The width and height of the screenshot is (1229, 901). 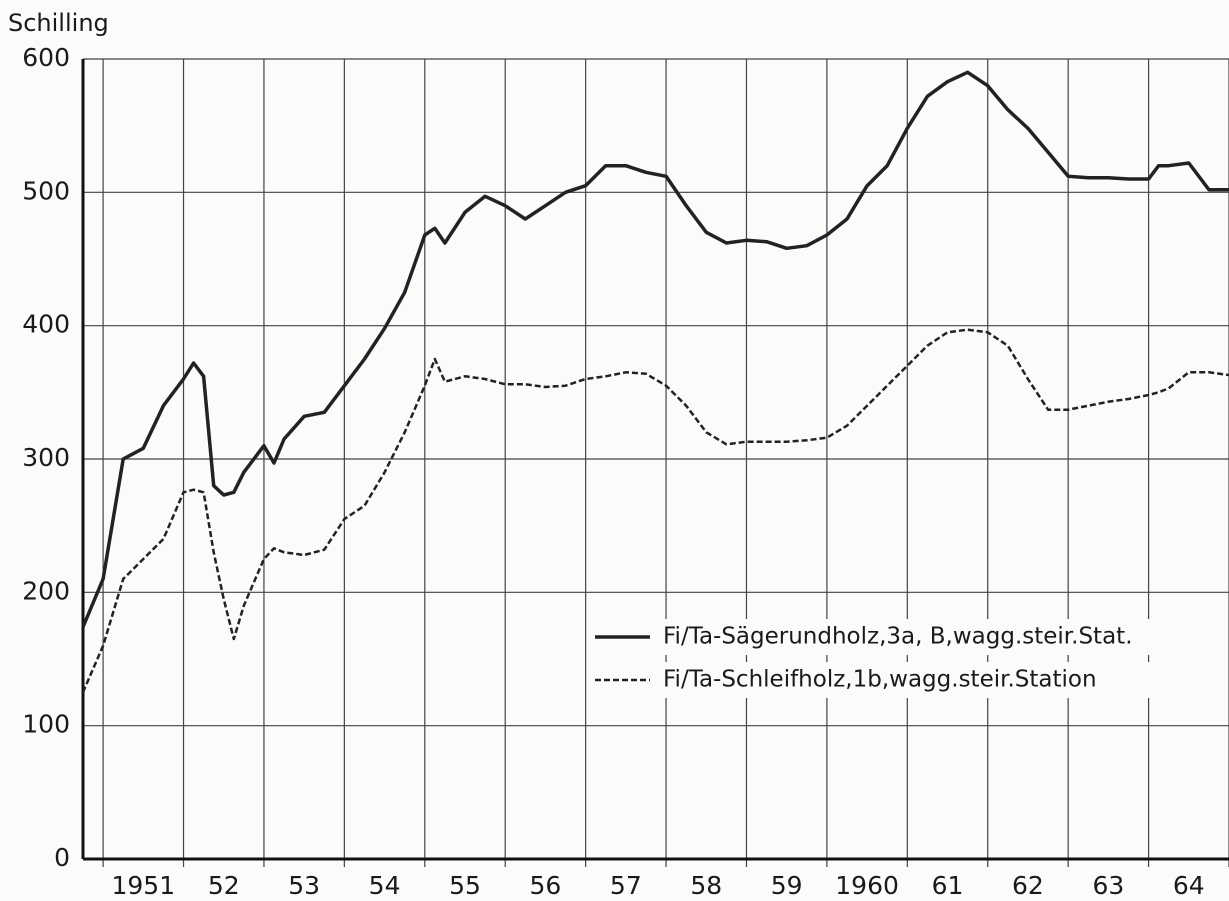 I want to click on y-tick-label: 400, so click(x=46, y=324).